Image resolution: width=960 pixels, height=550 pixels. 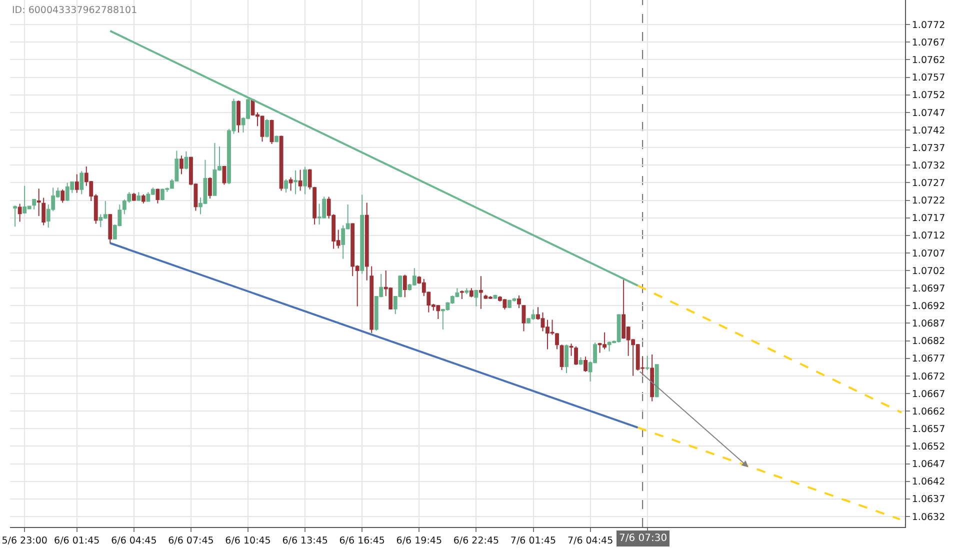 I want to click on y-tick-label: 1.0637, so click(x=929, y=500).